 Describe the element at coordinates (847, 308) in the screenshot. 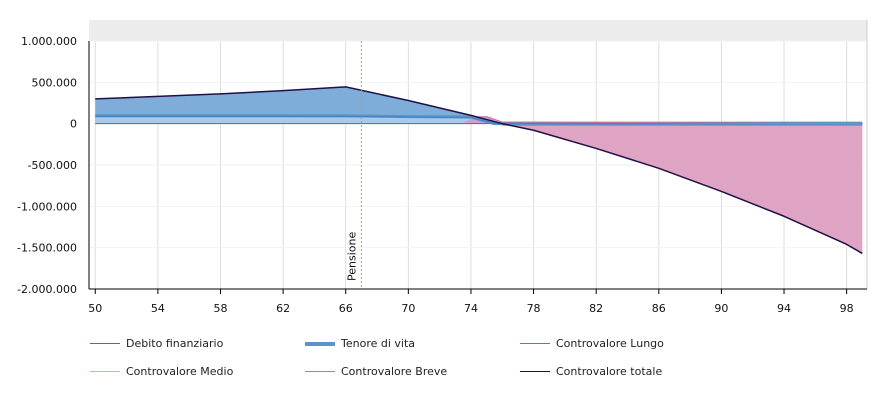

I see `x-tick-label: 98` at that location.